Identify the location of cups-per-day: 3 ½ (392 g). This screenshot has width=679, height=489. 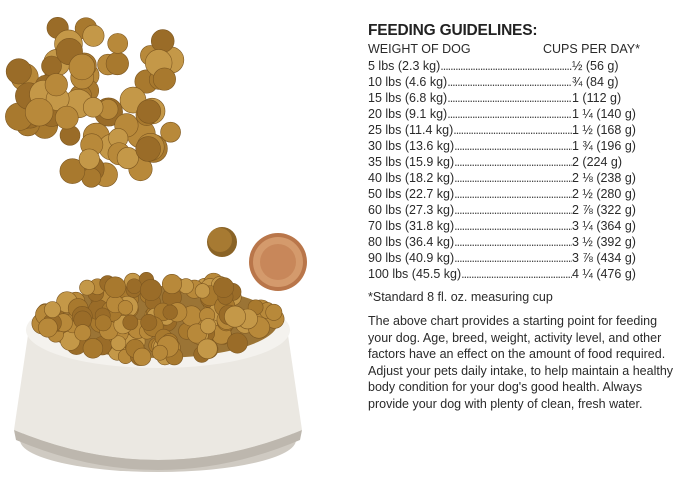
(604, 242).